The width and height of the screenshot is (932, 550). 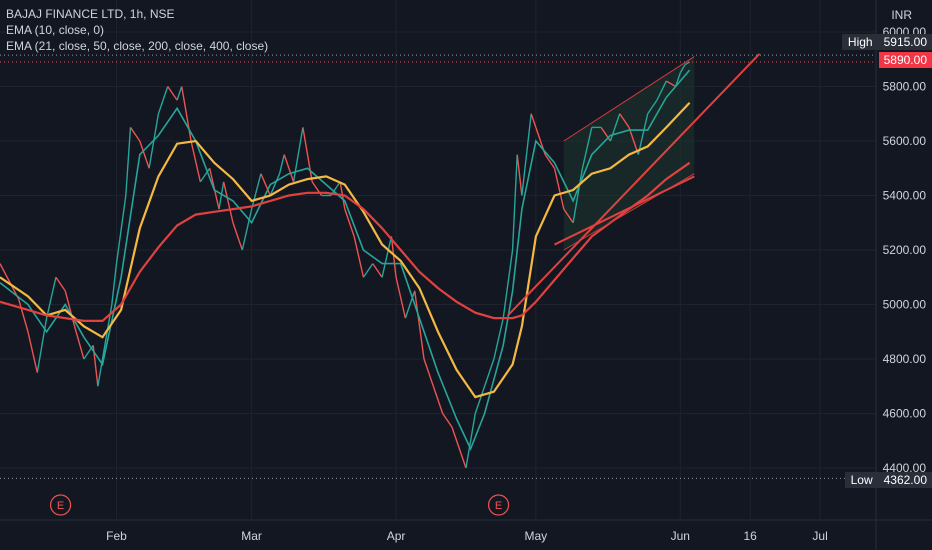 I want to click on y-tick-label: 5200.00, so click(x=905, y=250).